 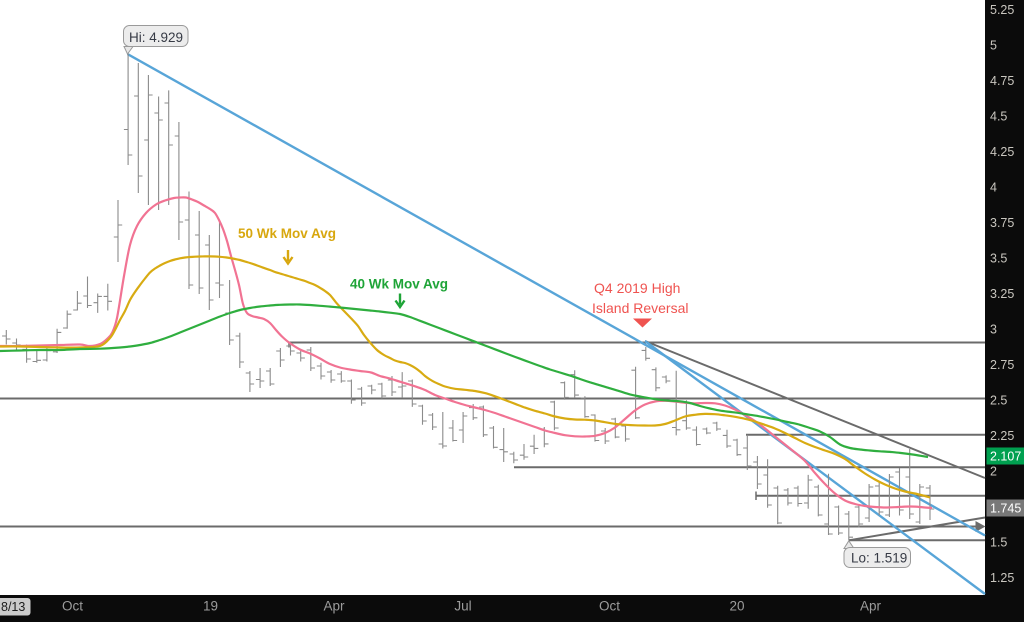 I want to click on svg-text: 50 Wk Mov Avg, so click(x=287, y=233).